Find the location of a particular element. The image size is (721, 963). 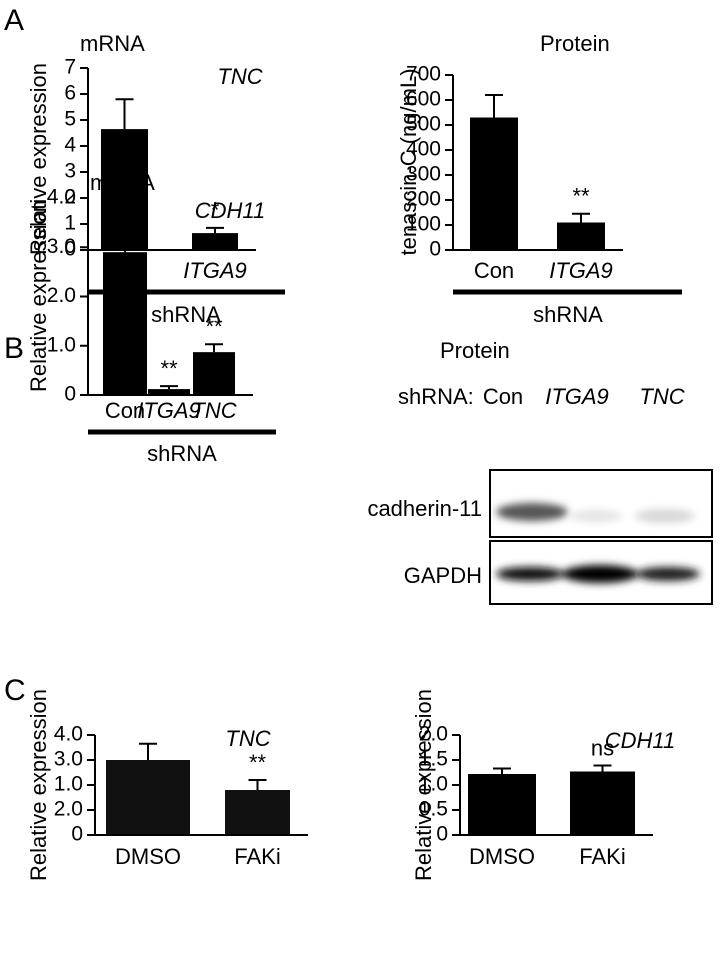

y-tick-label: 5 is located at coordinates (70, 119).